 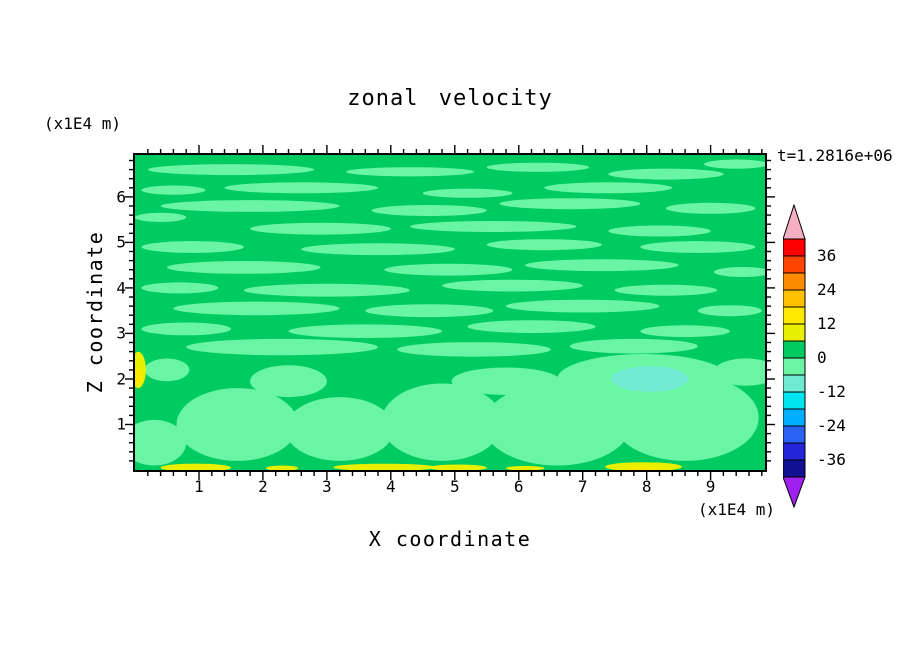 What do you see at coordinates (450, 539) in the screenshot?
I see `x-axis-title: X coordinate` at bounding box center [450, 539].